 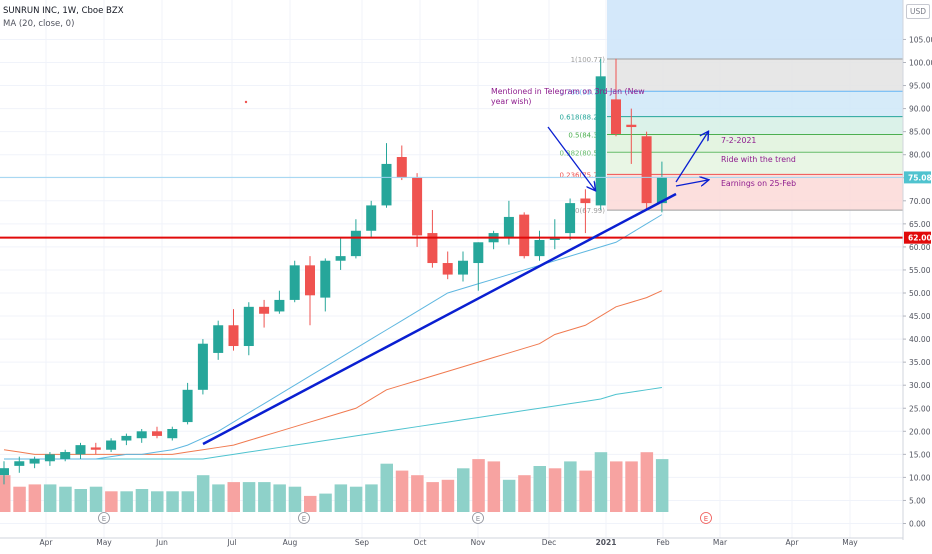 What do you see at coordinates (920, 177) in the screenshot?
I see `last-price-label: 75.08` at bounding box center [920, 177].